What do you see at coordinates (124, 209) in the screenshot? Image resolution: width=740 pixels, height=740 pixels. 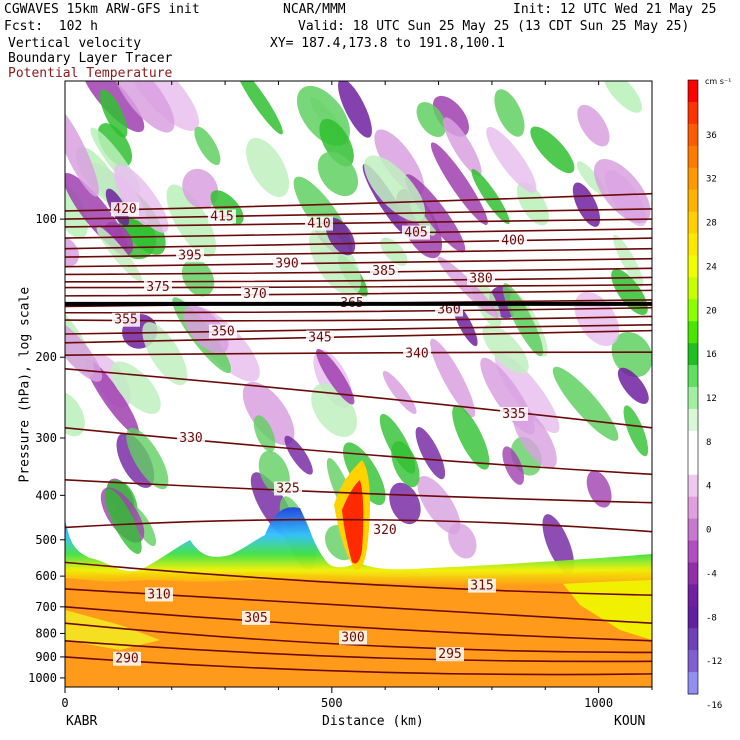 I see `contour-label: 420` at bounding box center [124, 209].